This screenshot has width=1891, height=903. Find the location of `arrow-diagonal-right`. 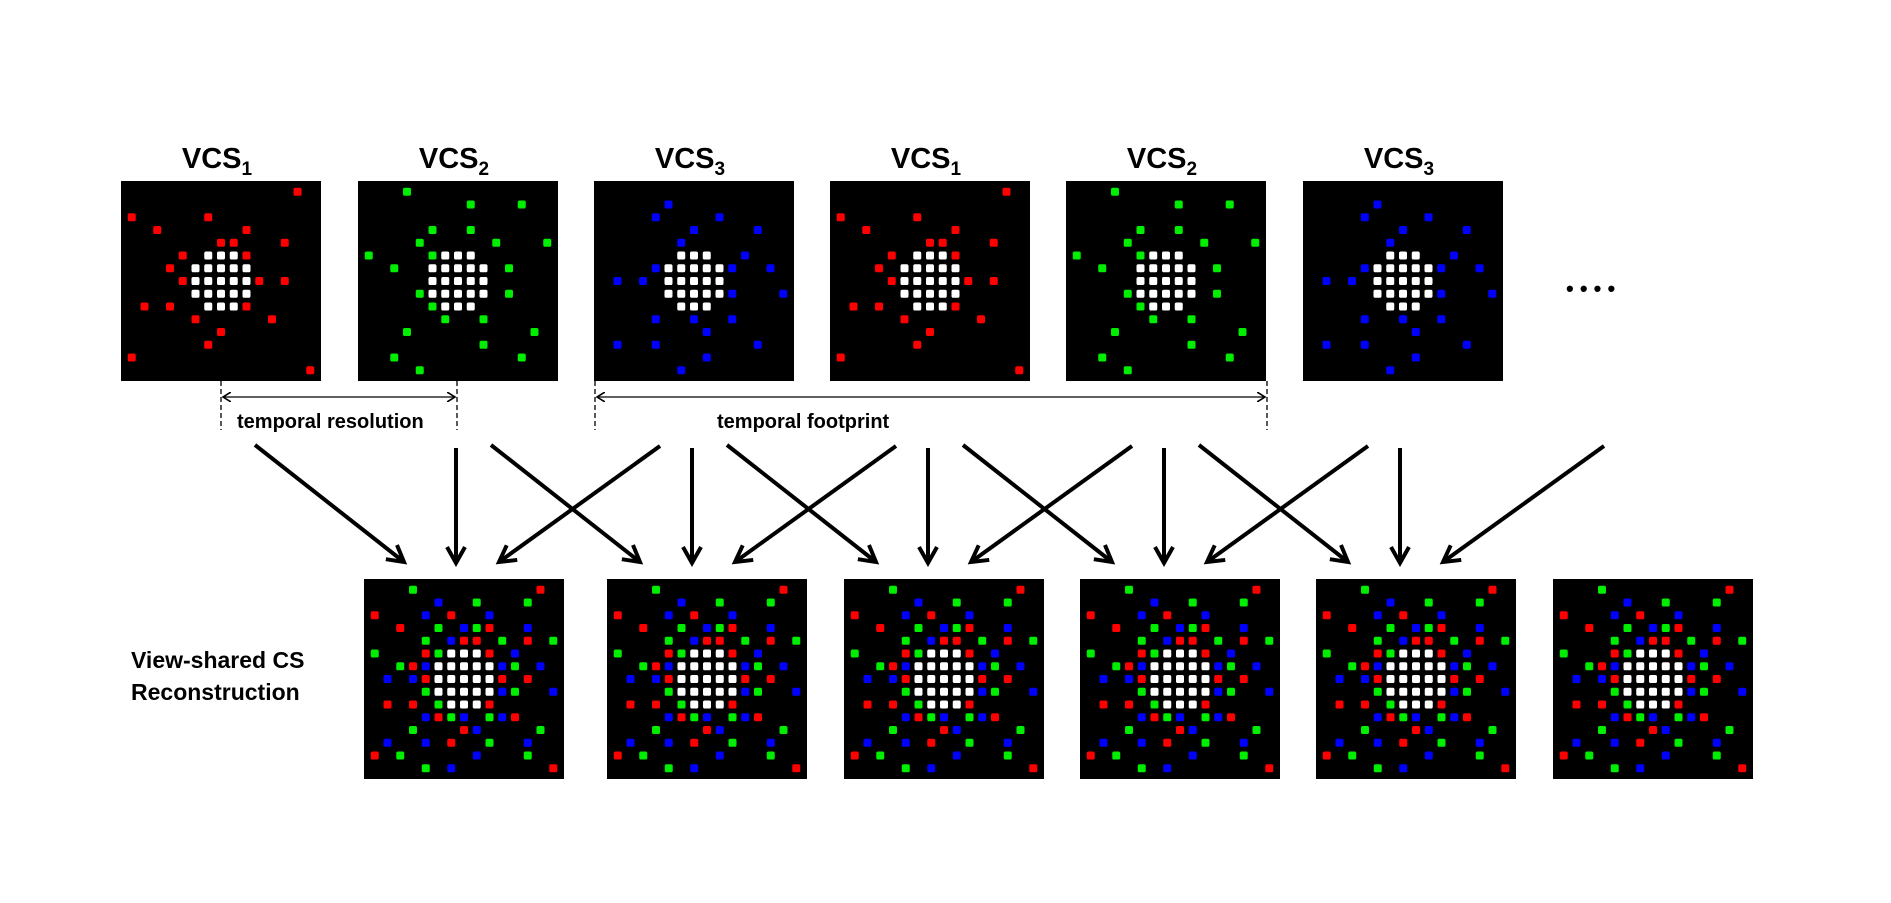

arrow-diagonal-right is located at coordinates (1272, 502).